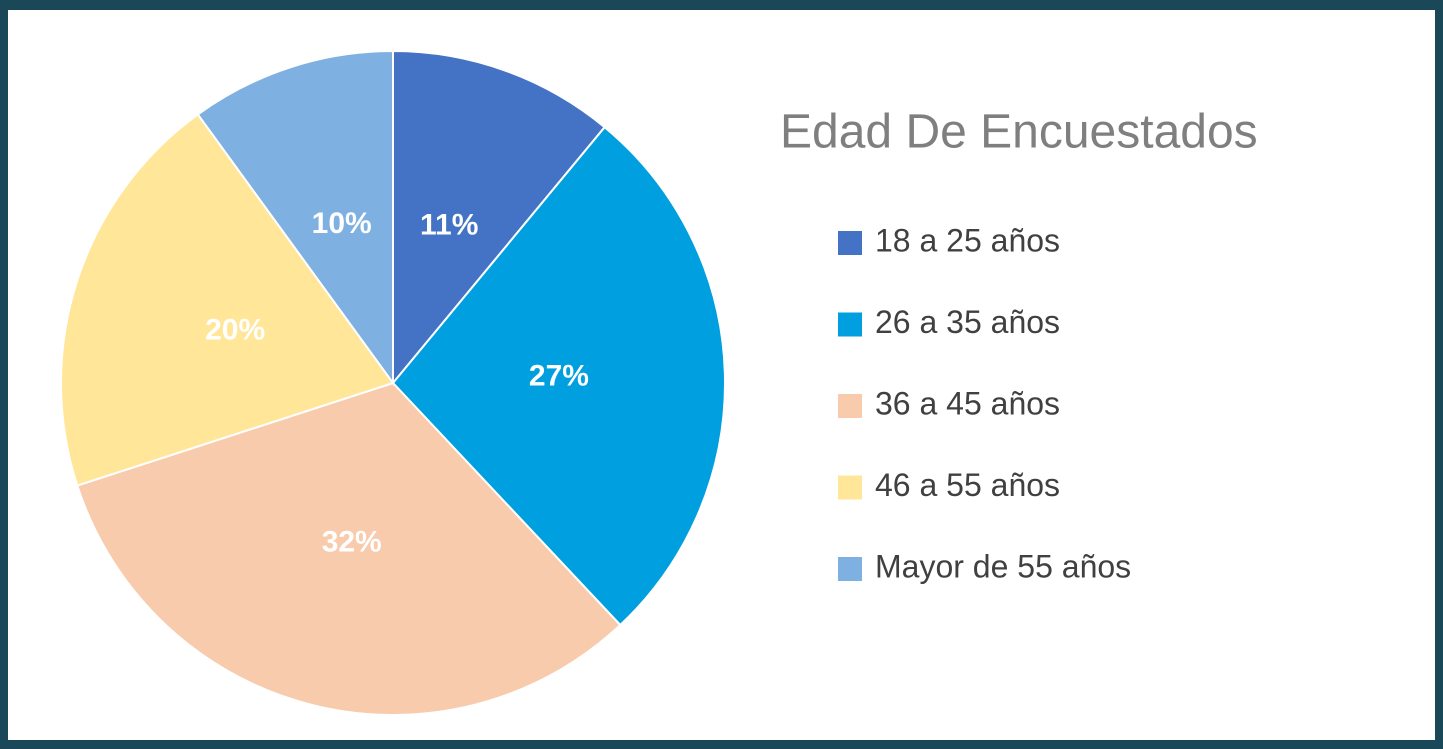 This screenshot has width=1443, height=749. I want to click on legend-label: 46 a 55 años, so click(967, 485).